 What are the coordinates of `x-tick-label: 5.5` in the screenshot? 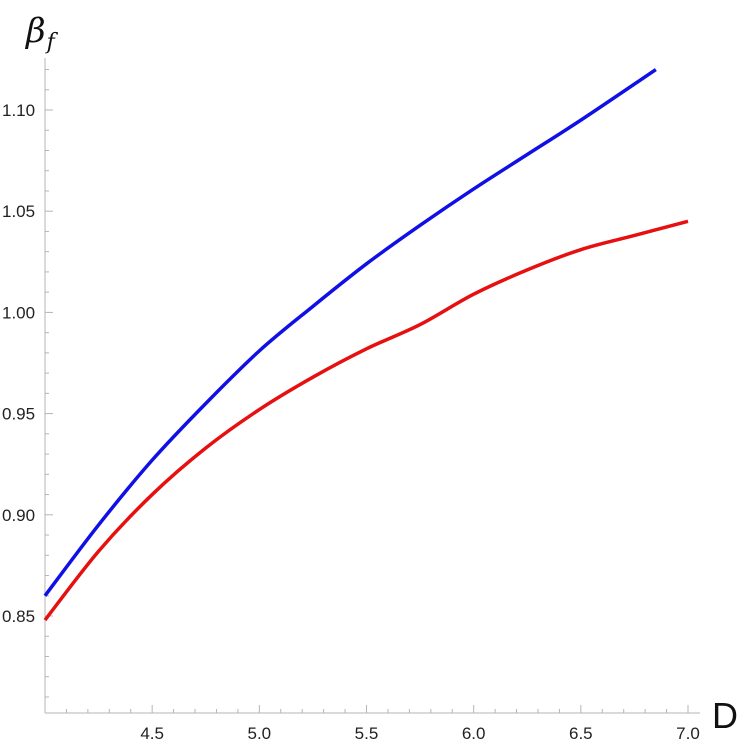 It's located at (367, 733).